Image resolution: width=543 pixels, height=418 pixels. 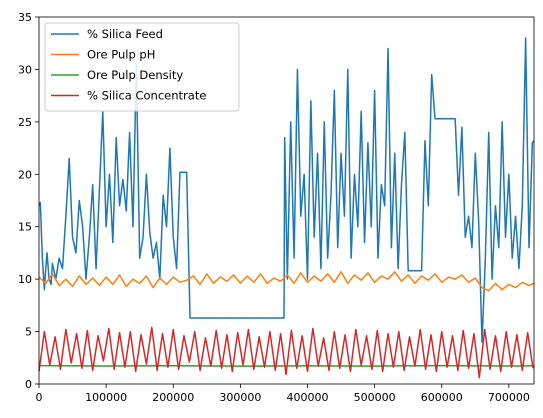 What do you see at coordinates (146, 96) in the screenshot?
I see `legend-label: % Silica Concentrate` at bounding box center [146, 96].